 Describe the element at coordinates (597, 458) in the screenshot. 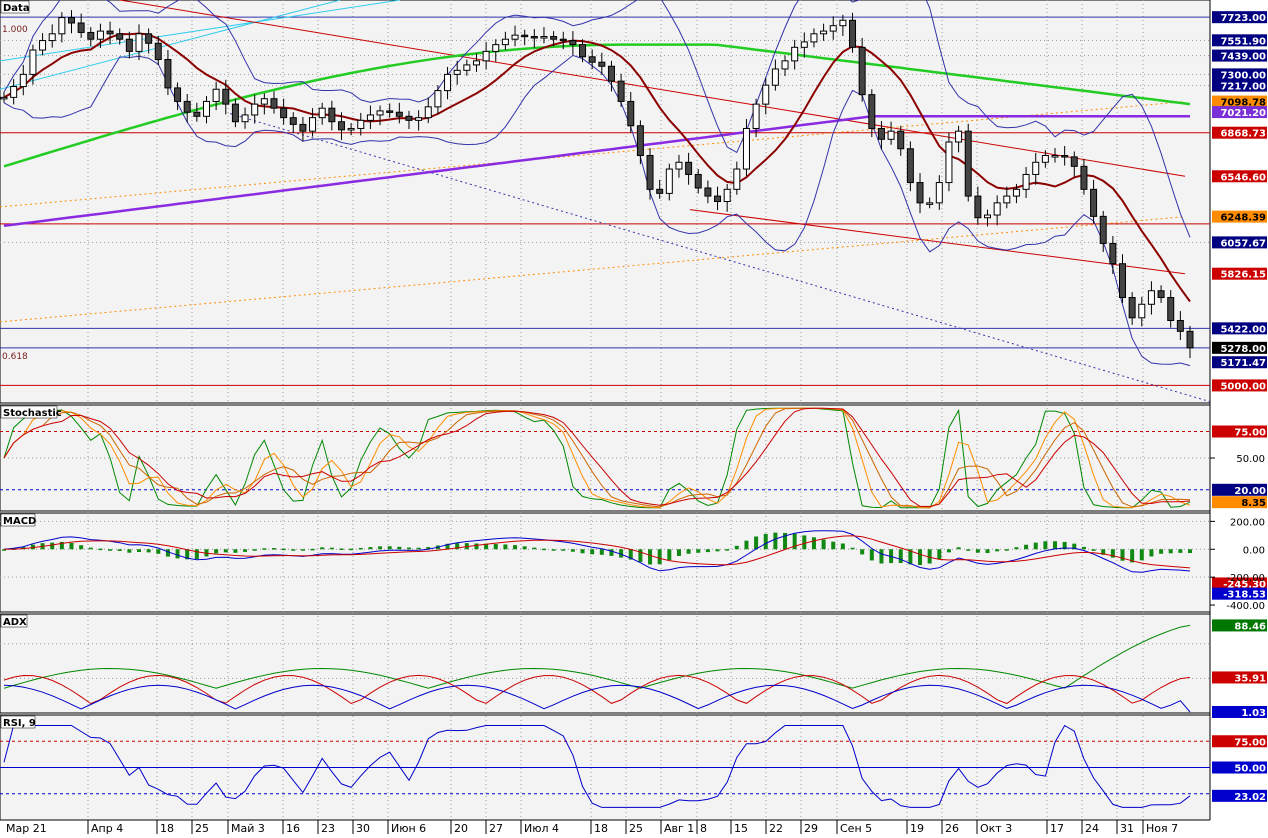

I see `stochastic-k-line` at that location.